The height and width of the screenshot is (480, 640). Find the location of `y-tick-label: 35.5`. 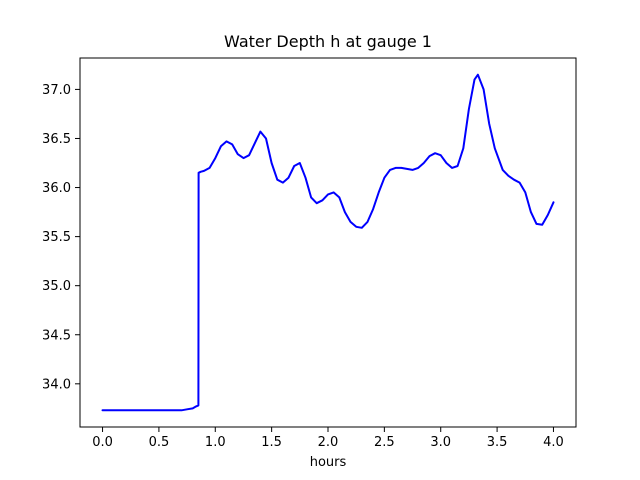

y-tick-label: 35.5 is located at coordinates (56, 237).